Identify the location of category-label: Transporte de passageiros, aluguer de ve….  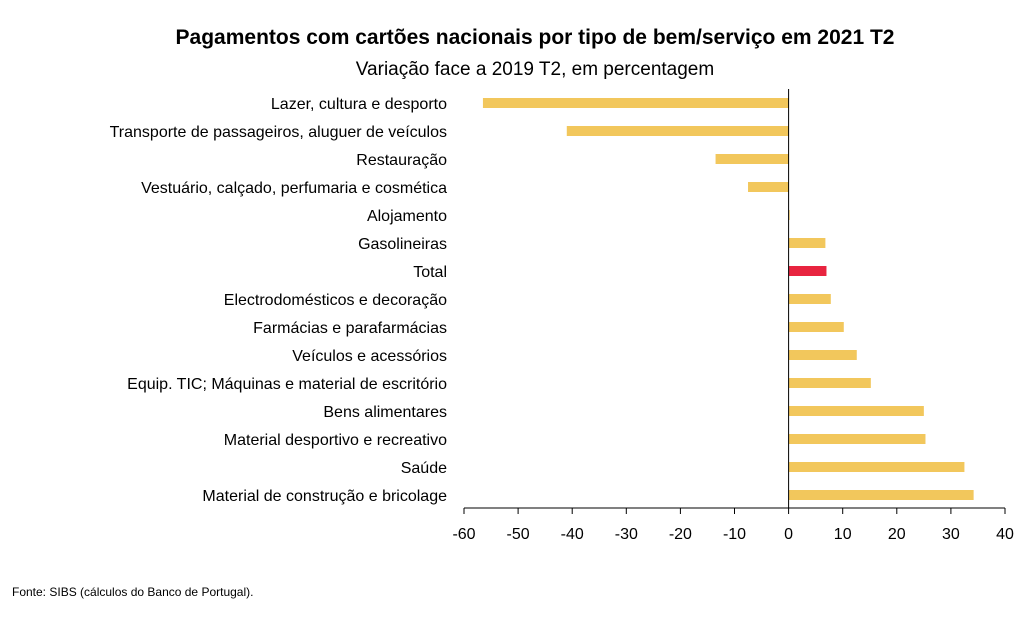
(278, 132).